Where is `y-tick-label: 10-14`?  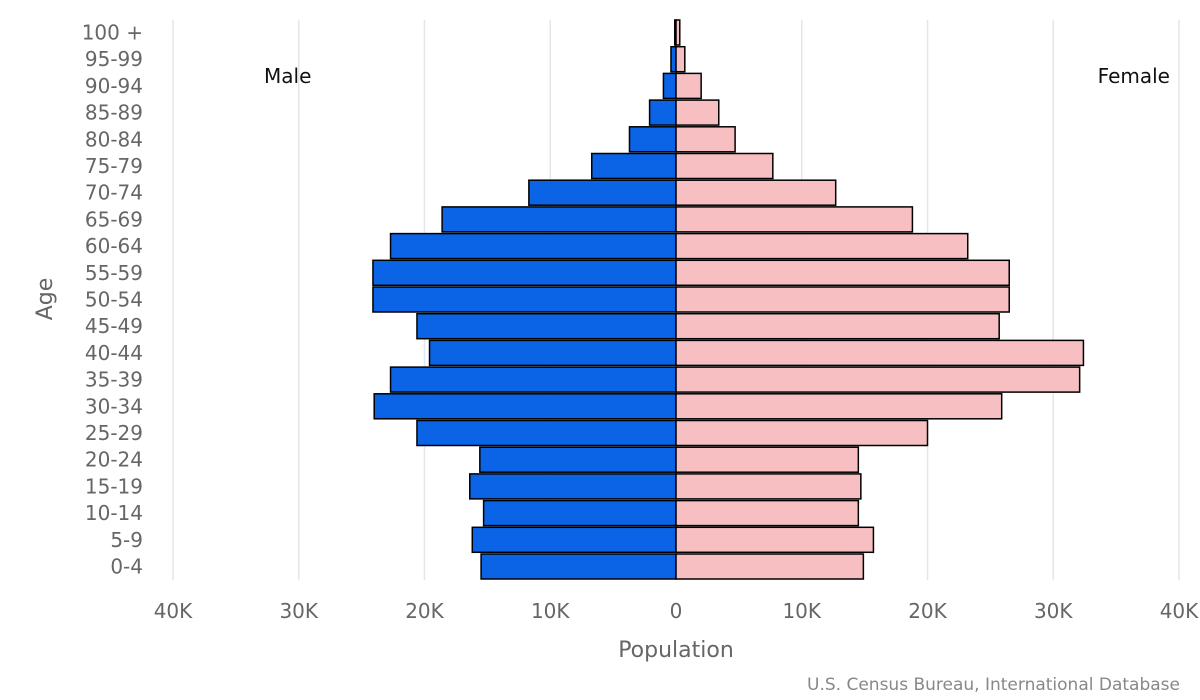
y-tick-label: 10-14 is located at coordinates (114, 513).